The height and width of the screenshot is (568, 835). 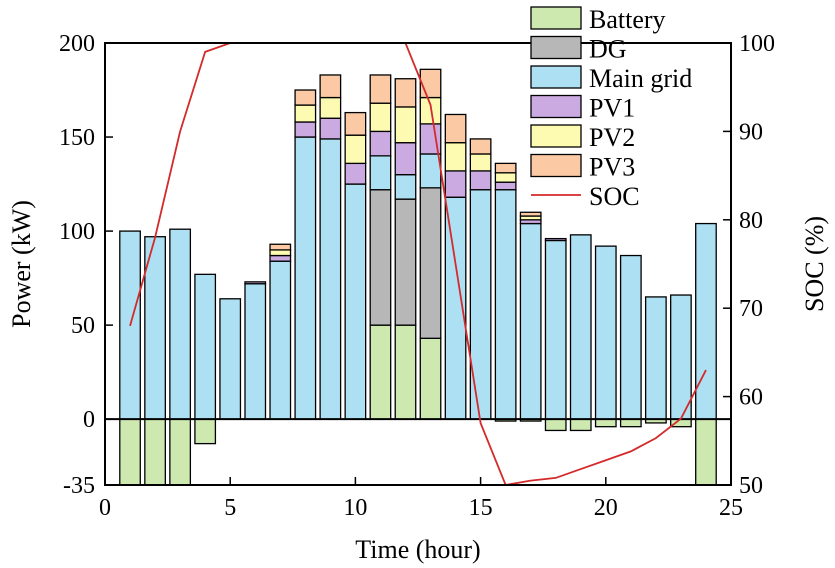 What do you see at coordinates (606, 508) in the screenshot?
I see `x-tick-label: 20` at bounding box center [606, 508].